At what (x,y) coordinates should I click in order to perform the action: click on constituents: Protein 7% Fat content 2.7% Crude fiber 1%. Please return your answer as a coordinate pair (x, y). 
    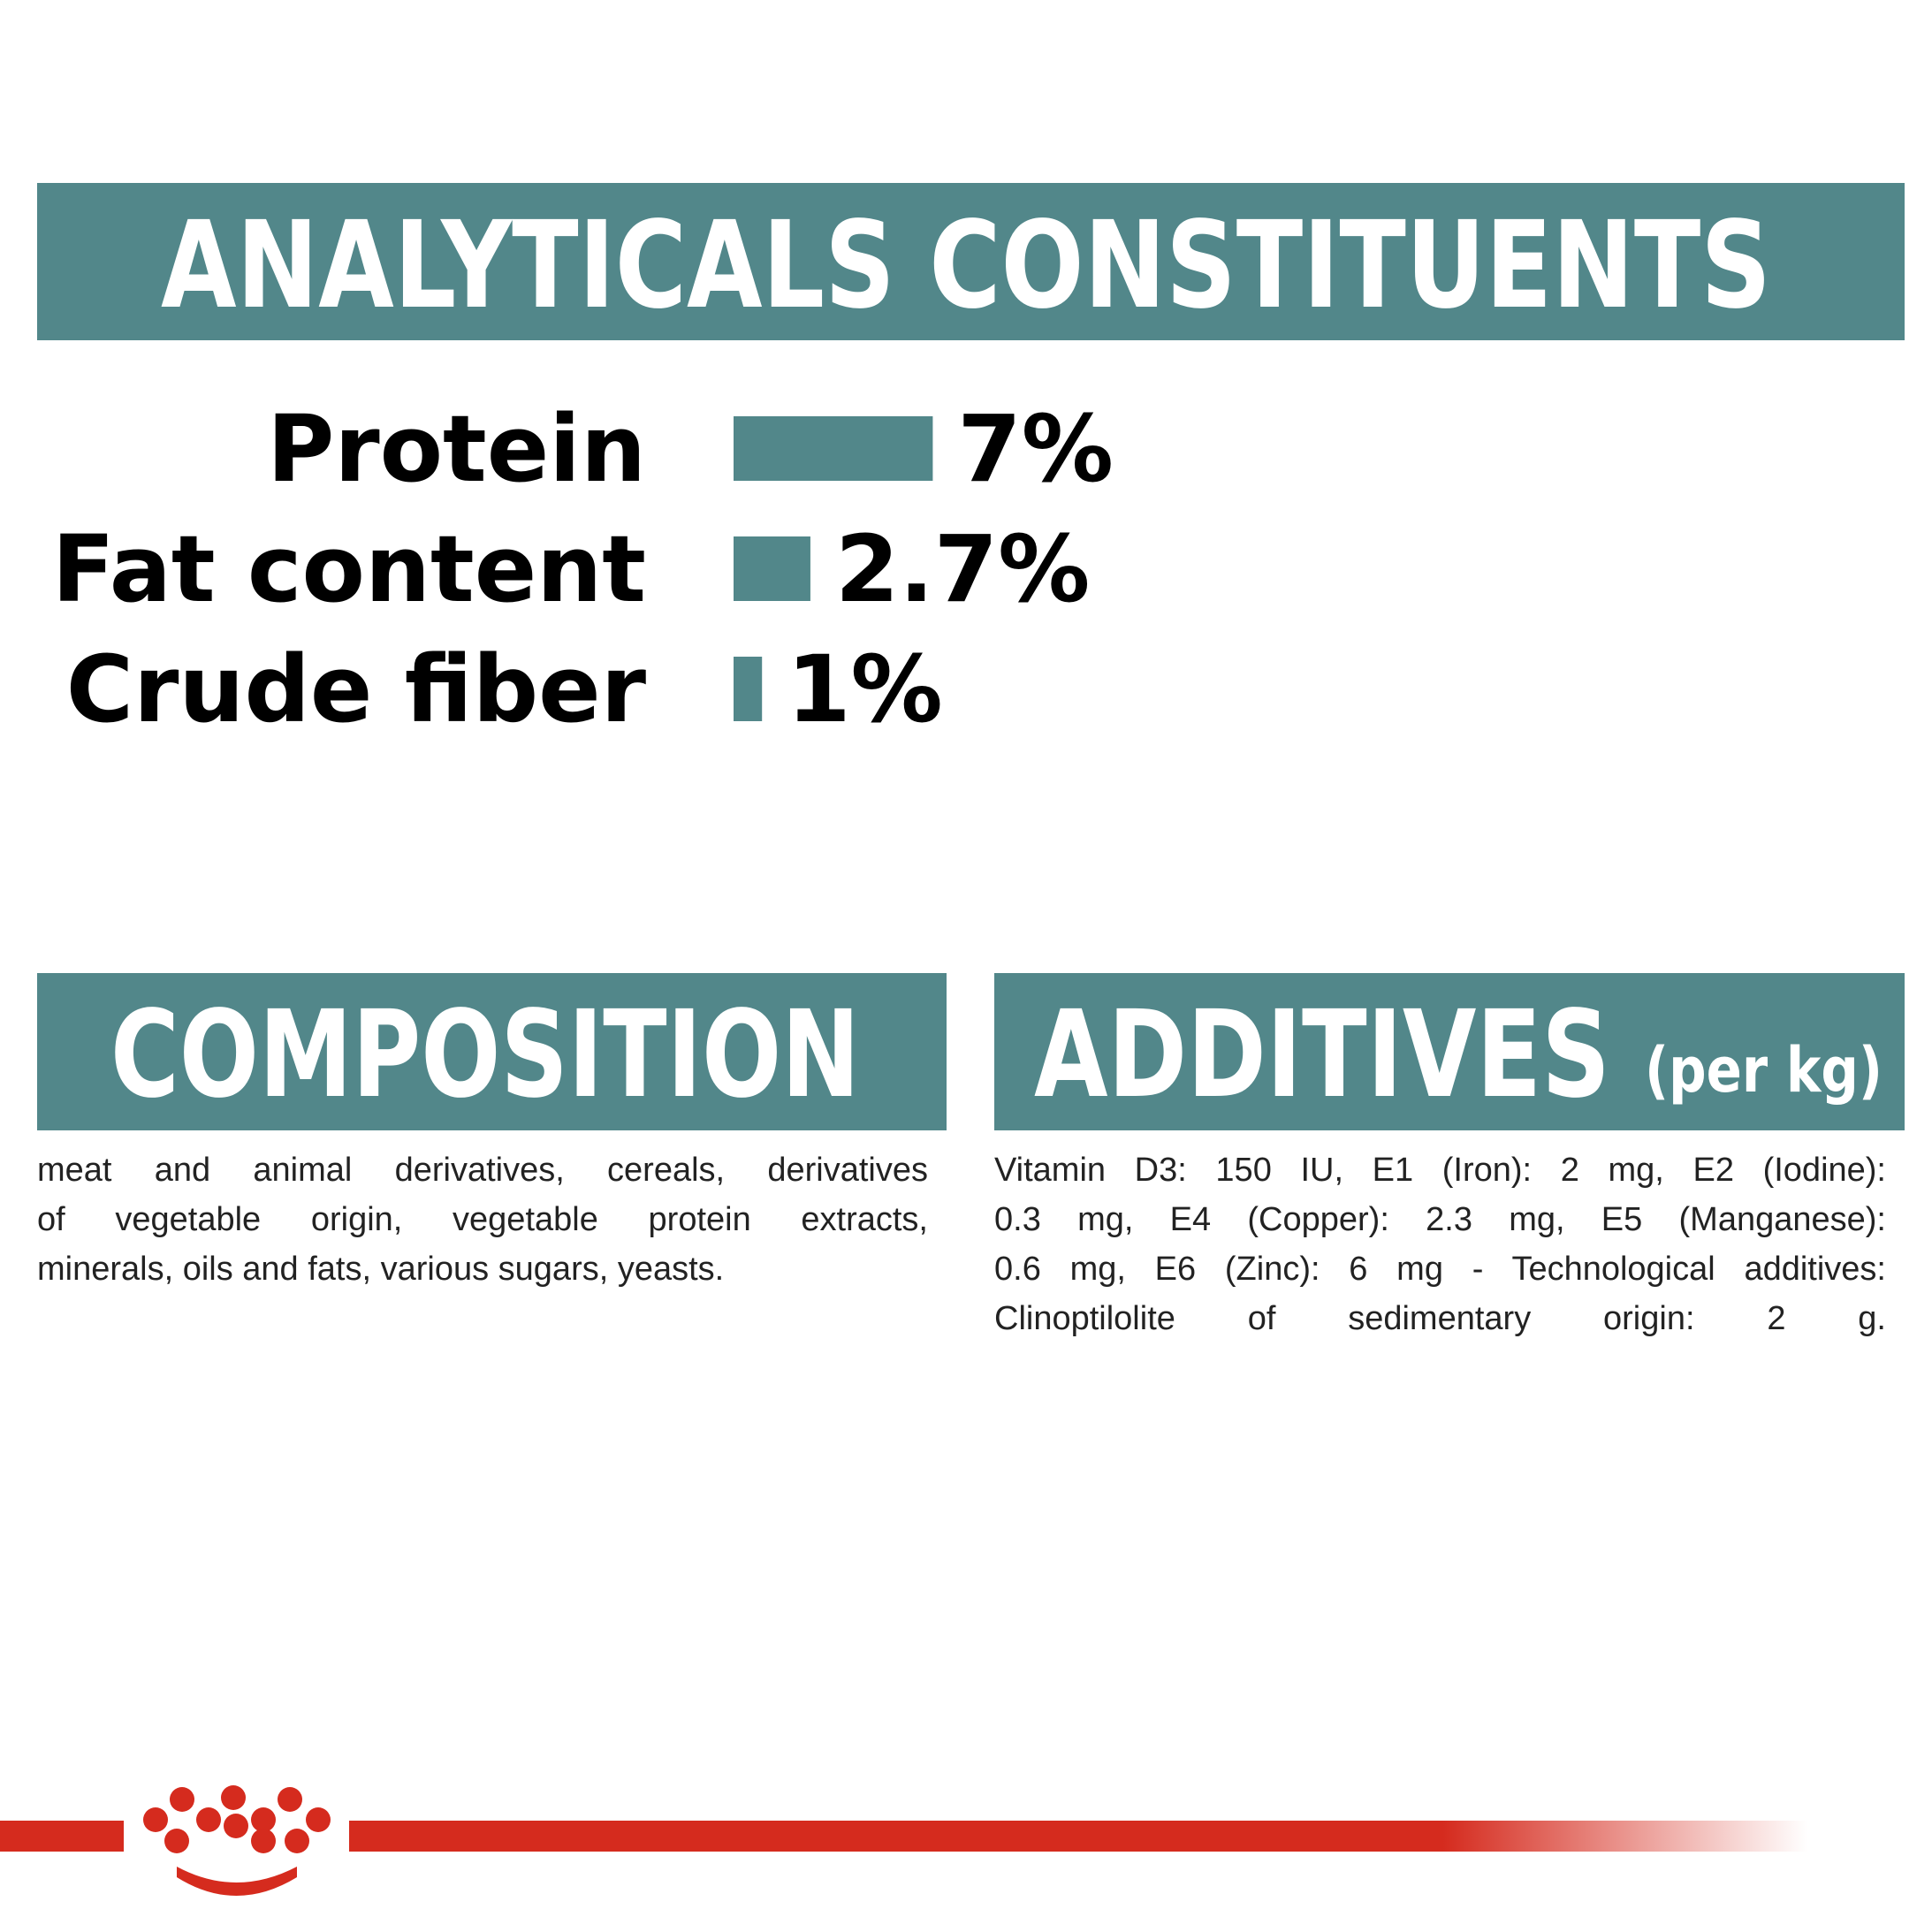
    Looking at the image, I should click on (583, 569).